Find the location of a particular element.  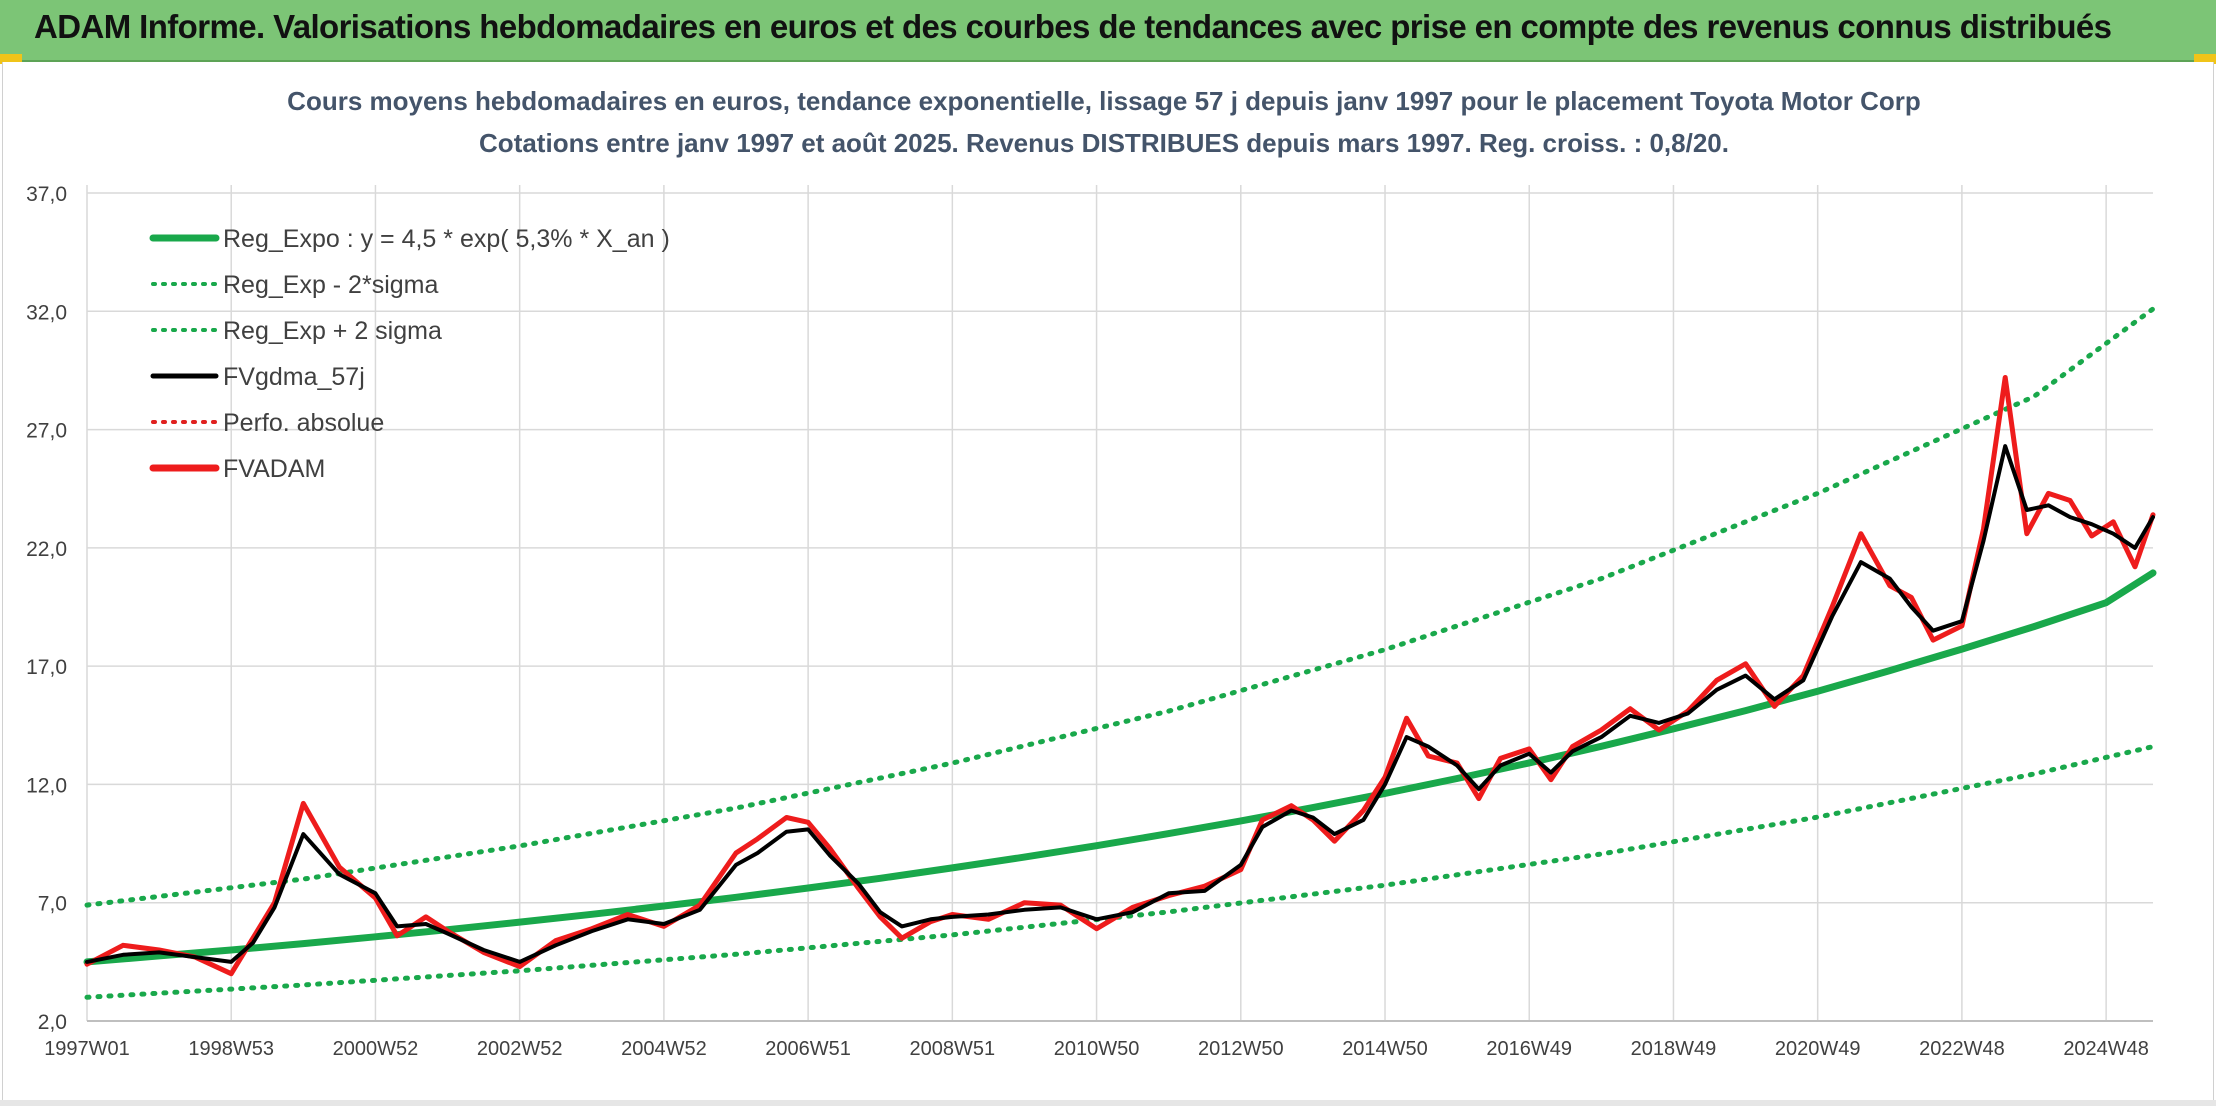

legend-label: FVADAM is located at coordinates (274, 469).